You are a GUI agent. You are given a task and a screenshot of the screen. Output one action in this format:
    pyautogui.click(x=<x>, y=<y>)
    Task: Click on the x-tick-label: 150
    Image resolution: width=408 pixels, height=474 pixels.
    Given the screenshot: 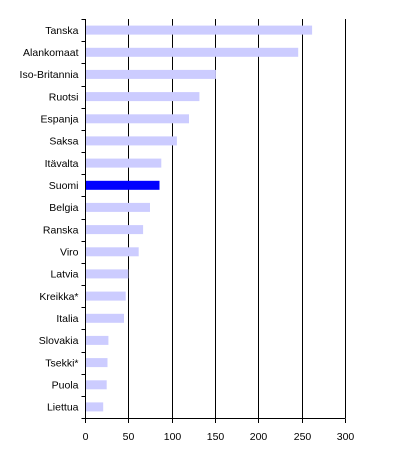 What is the action you would take?
    pyautogui.click(x=216, y=437)
    